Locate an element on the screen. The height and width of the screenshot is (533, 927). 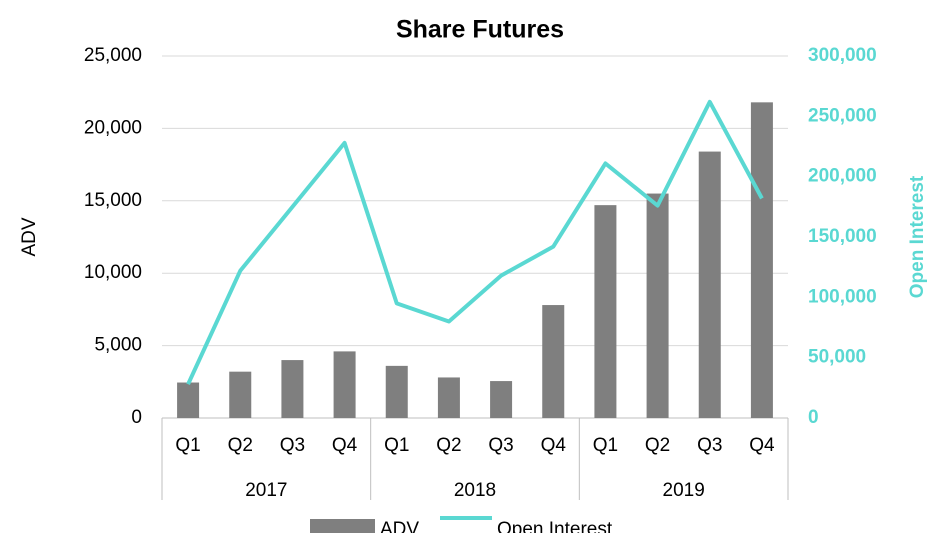
y-axis-label: ADV is located at coordinates (29, 236).